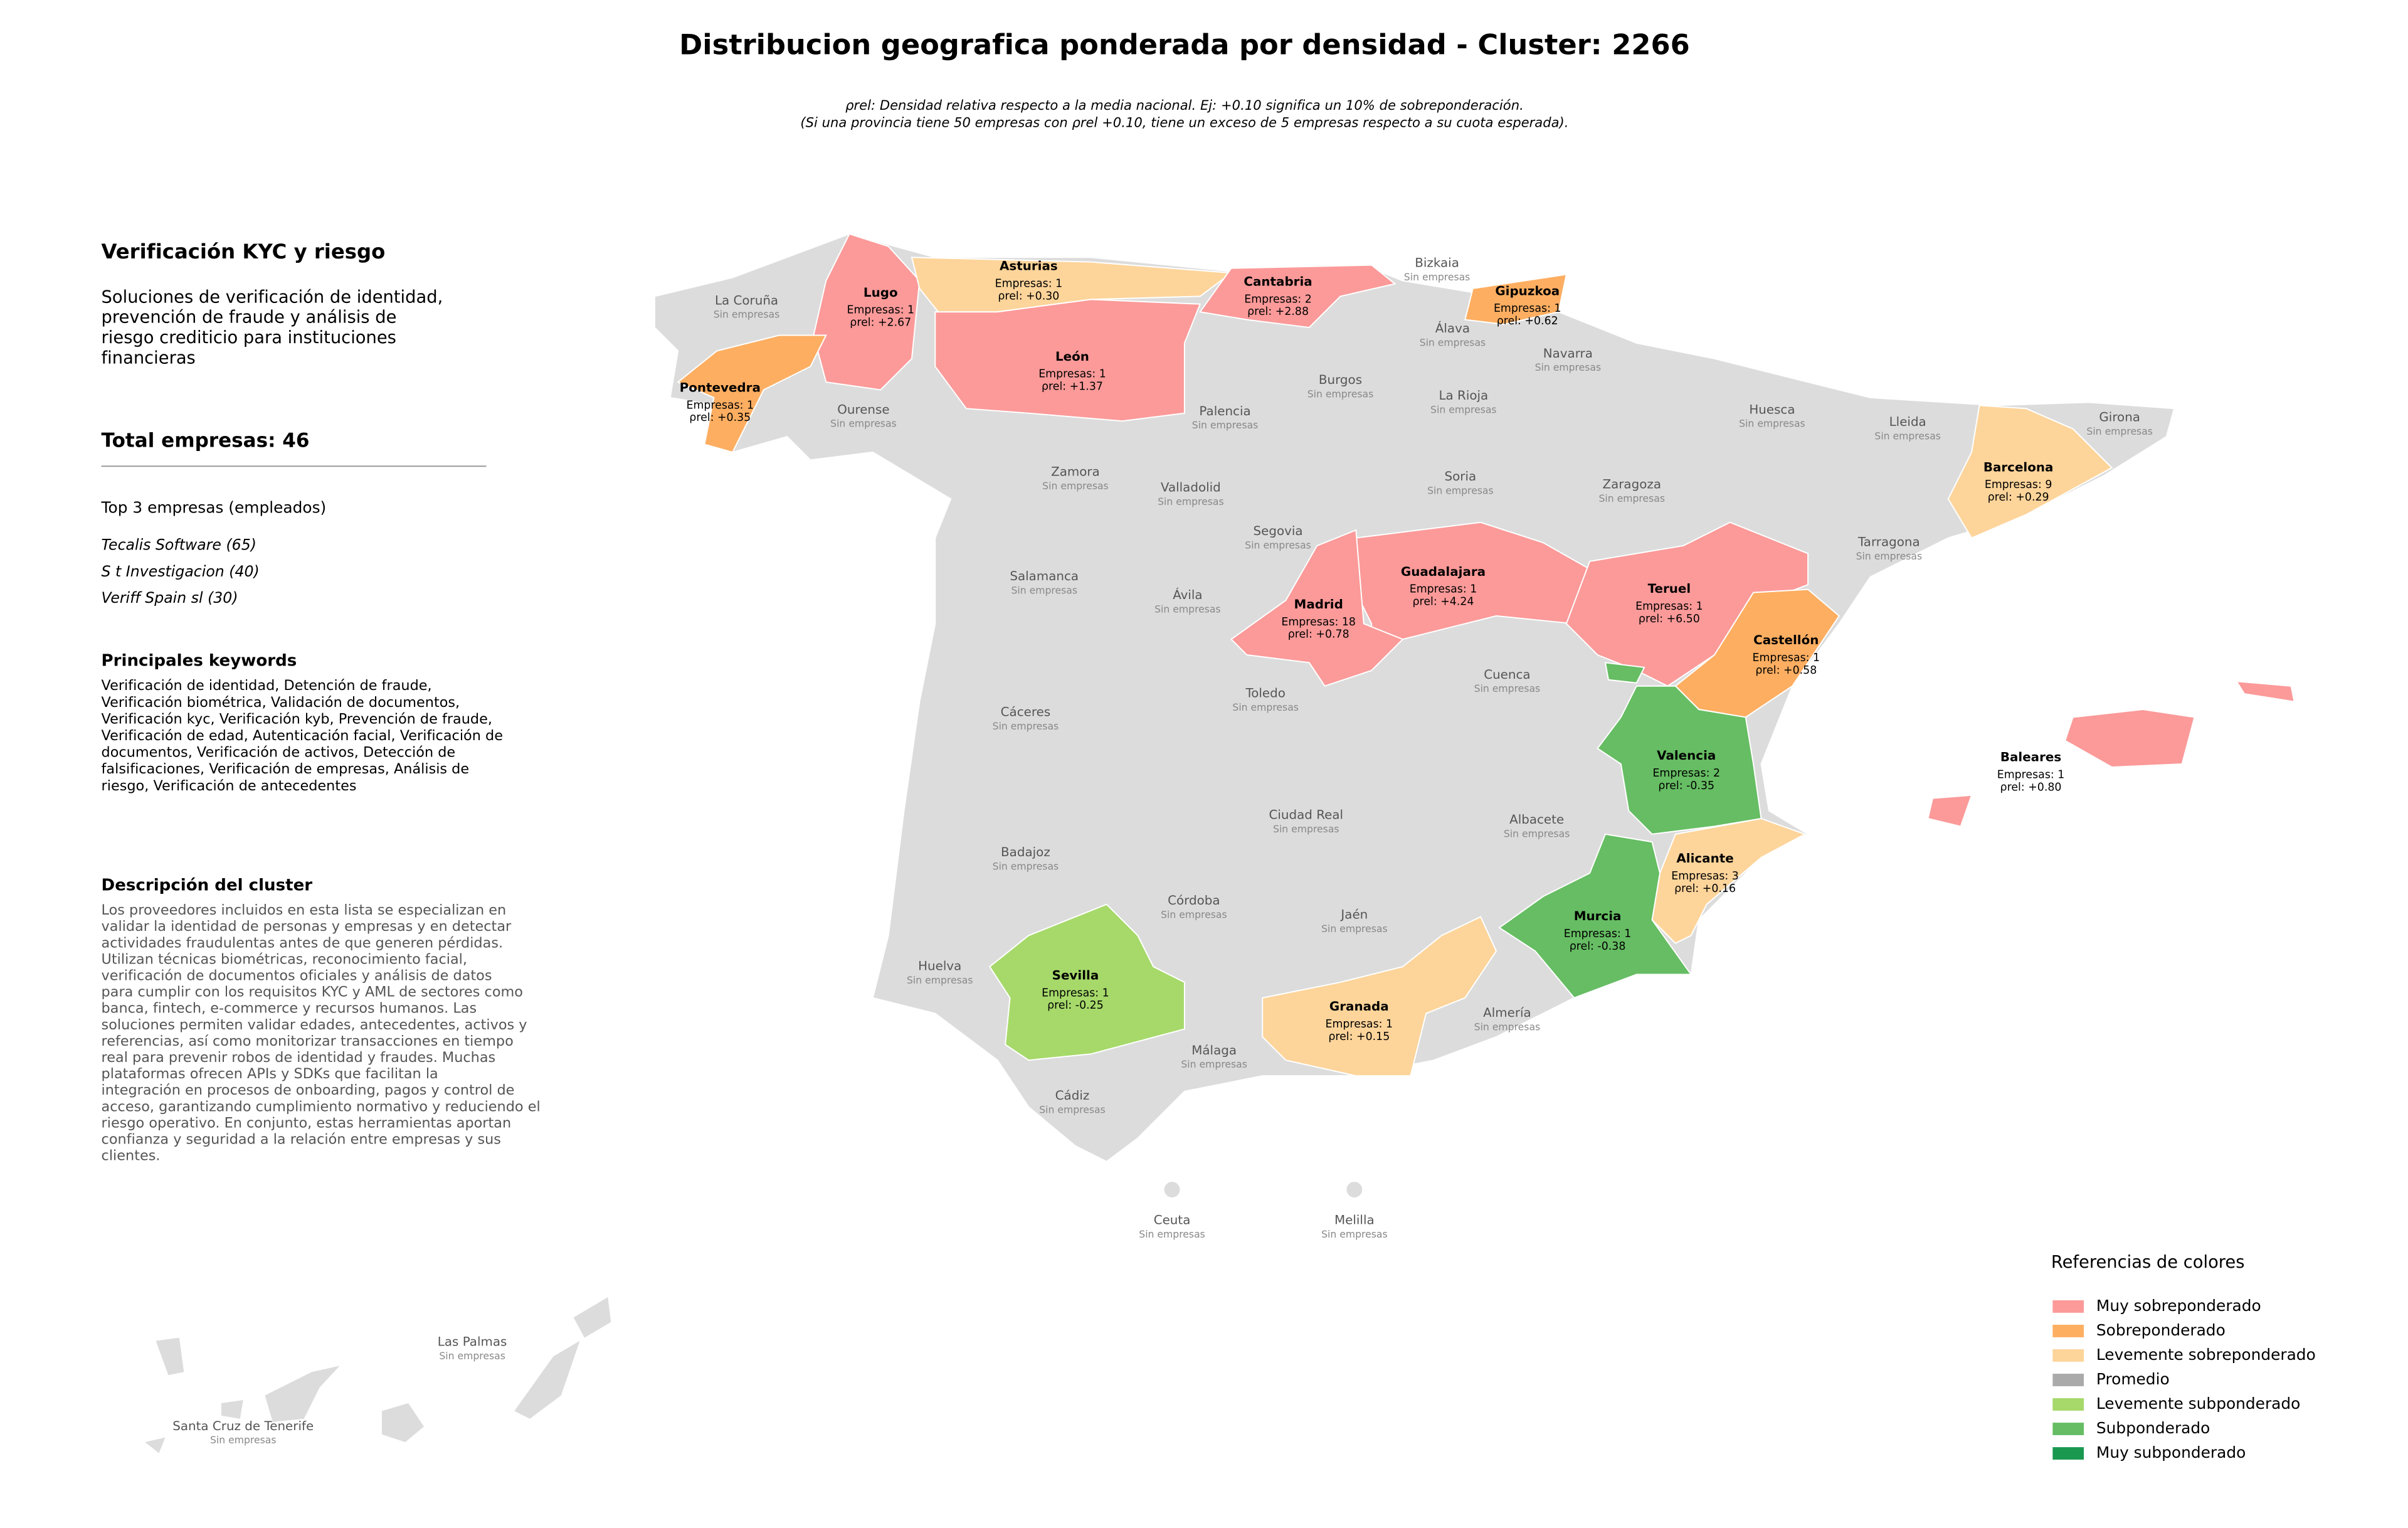 This screenshot has height=1528, width=2408. Describe the element at coordinates (2018, 485) in the screenshot. I see `province-companies: Empresas: 9` at that location.